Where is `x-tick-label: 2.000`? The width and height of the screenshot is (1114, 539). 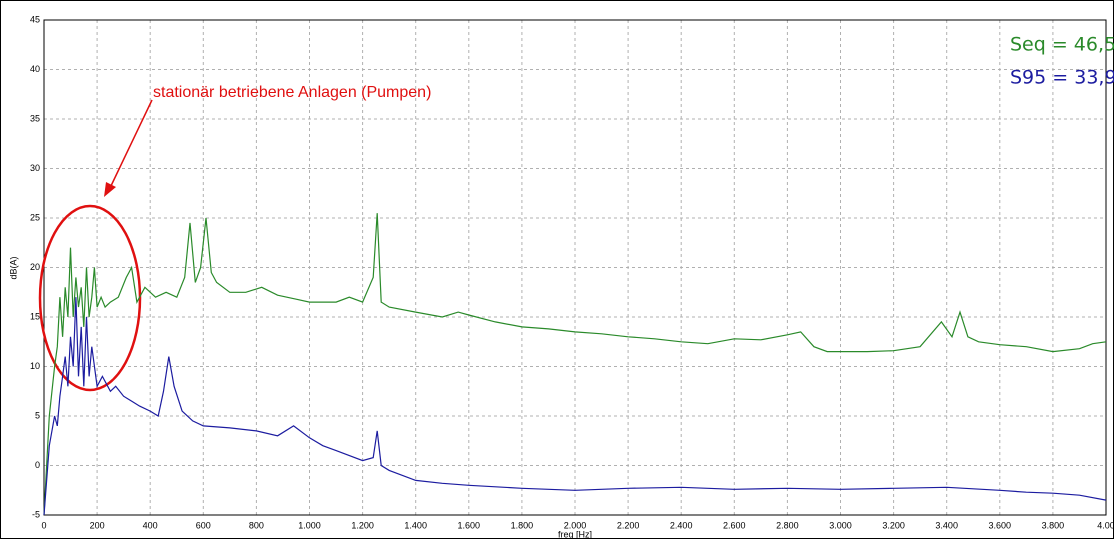 x-tick-label: 2.000 is located at coordinates (575, 525).